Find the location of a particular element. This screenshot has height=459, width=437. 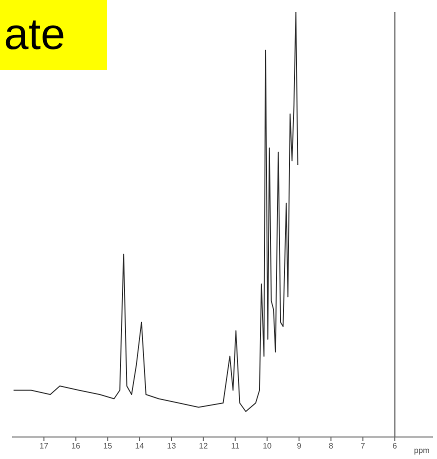

x-tick-label: 14 is located at coordinates (140, 446).